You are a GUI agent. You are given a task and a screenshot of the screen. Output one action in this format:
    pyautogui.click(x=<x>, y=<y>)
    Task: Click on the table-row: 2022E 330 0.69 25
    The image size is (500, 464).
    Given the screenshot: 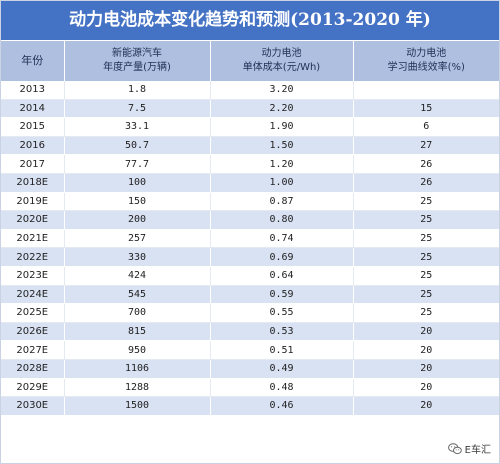 What is the action you would take?
    pyautogui.click(x=250, y=257)
    